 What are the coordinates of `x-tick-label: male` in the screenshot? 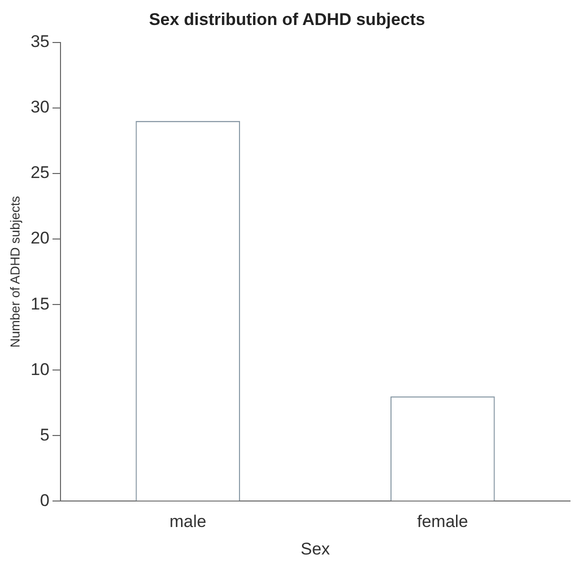 It's located at (187, 522).